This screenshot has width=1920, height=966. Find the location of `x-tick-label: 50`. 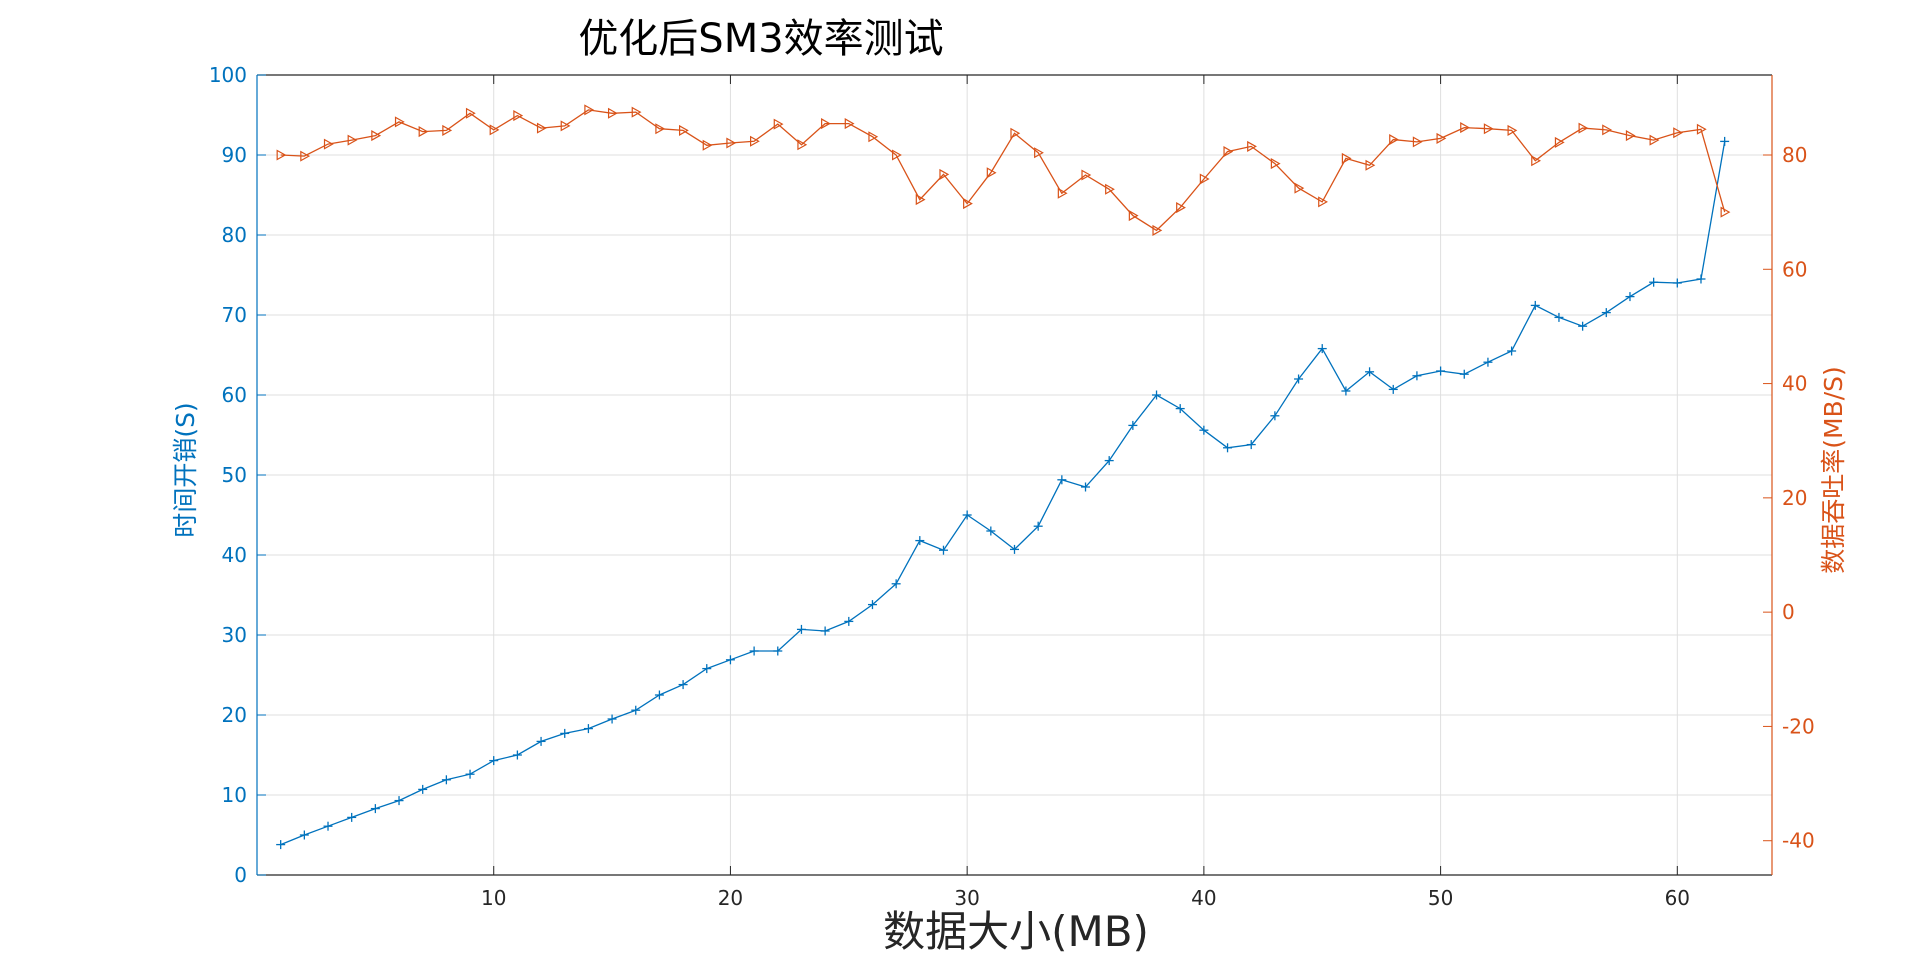

x-tick-label: 50 is located at coordinates (1440, 898).